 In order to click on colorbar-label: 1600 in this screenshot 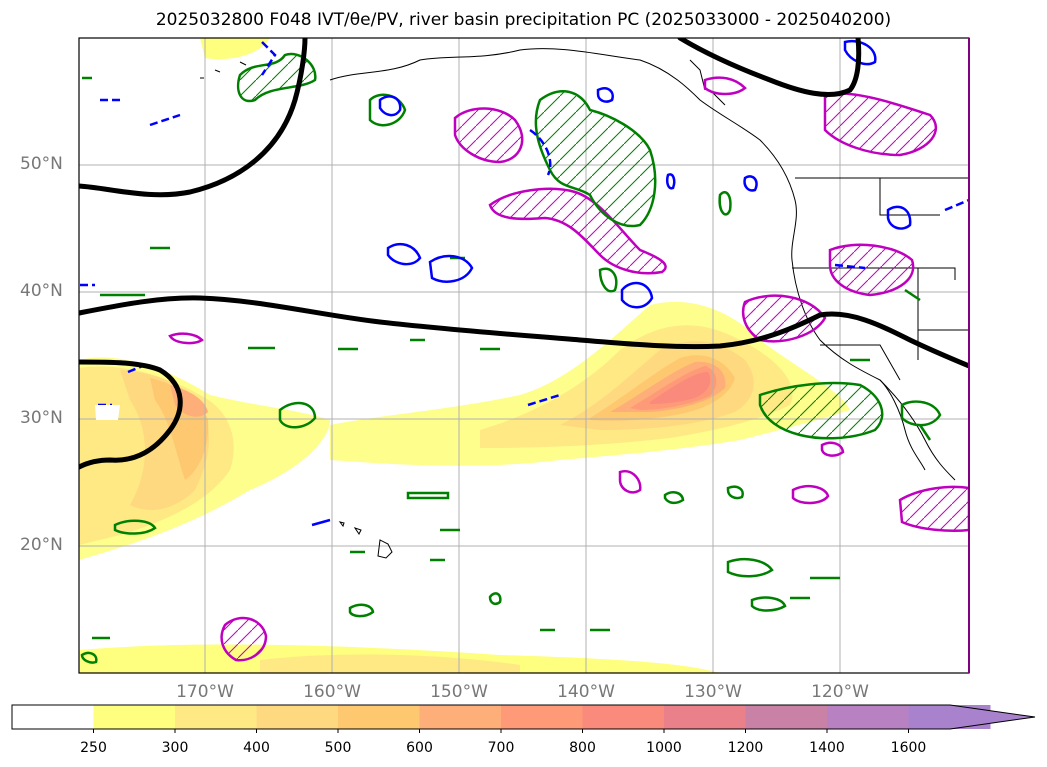, I will do `click(908, 748)`.